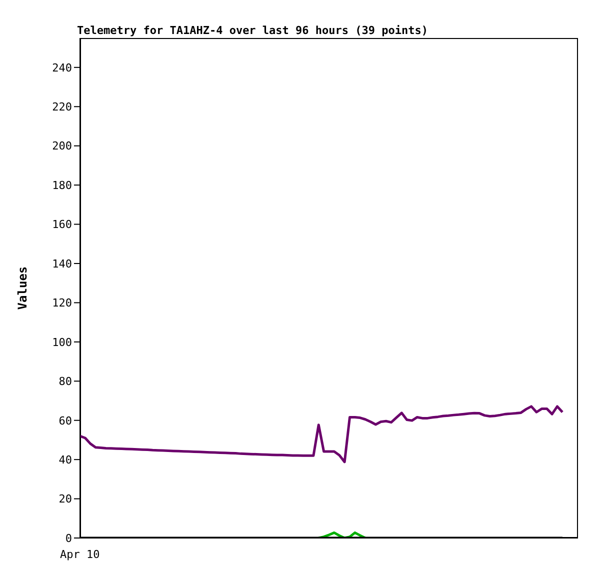 The height and width of the screenshot is (579, 597). Describe the element at coordinates (65, 381) in the screenshot. I see `y-tick-label: 80` at that location.